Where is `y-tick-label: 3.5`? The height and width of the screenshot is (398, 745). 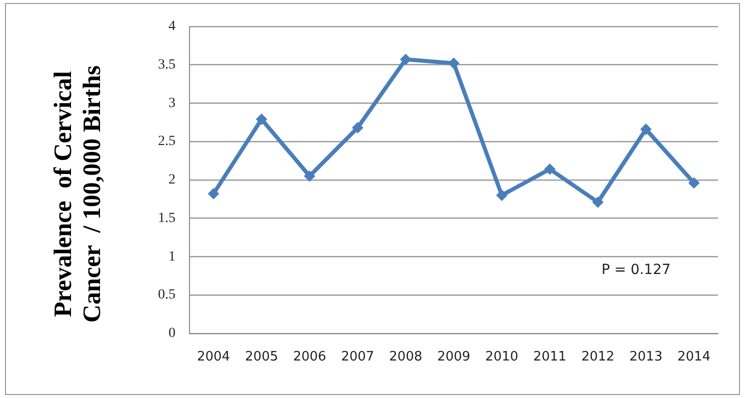
y-tick-label: 3.5 is located at coordinates (167, 64).